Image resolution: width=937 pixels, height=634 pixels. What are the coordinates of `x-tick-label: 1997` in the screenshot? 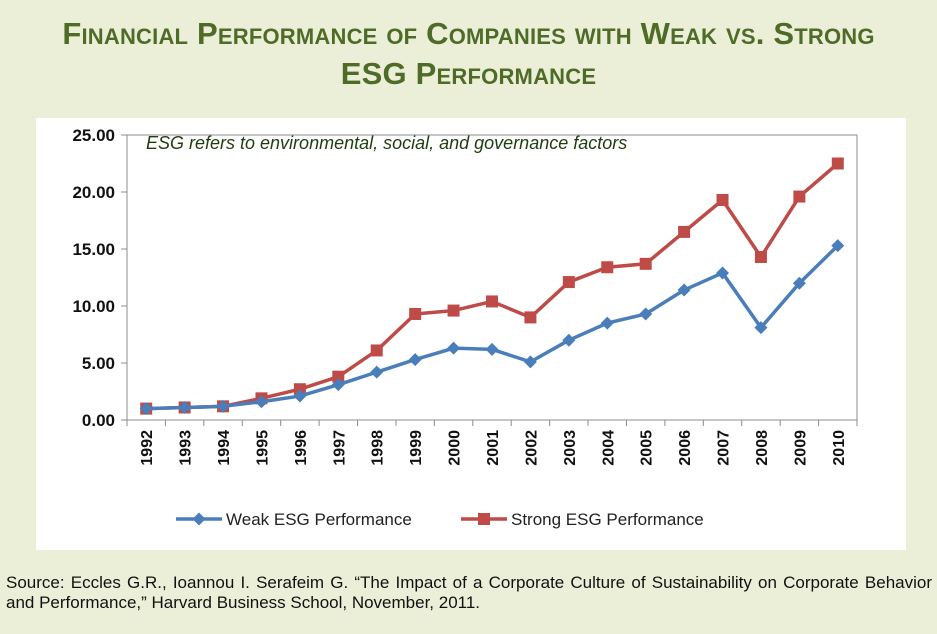 It's located at (339, 448).